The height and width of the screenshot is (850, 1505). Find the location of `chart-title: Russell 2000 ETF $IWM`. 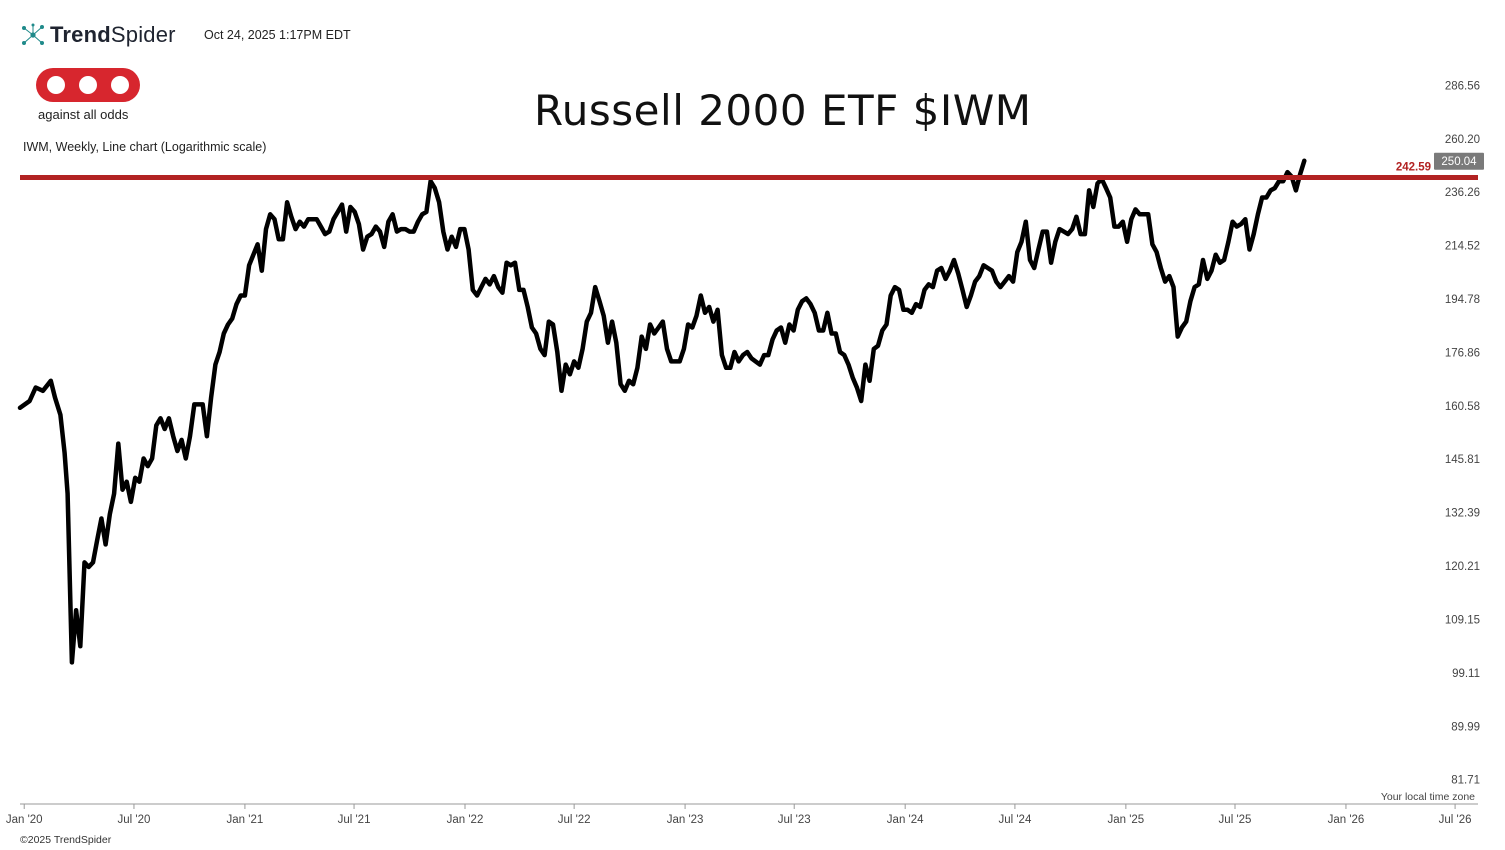

chart-title: Russell 2000 ETF $IWM is located at coordinates (783, 110).